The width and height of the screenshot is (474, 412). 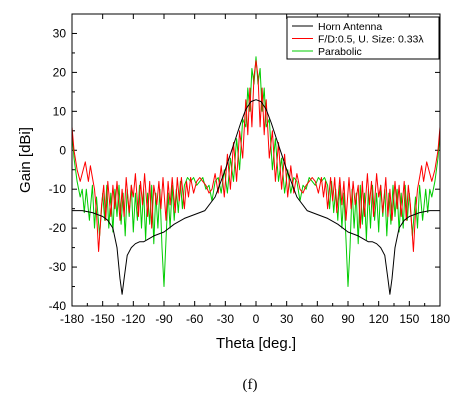 I want to click on x-tick-label: -90, so click(x=164, y=319).